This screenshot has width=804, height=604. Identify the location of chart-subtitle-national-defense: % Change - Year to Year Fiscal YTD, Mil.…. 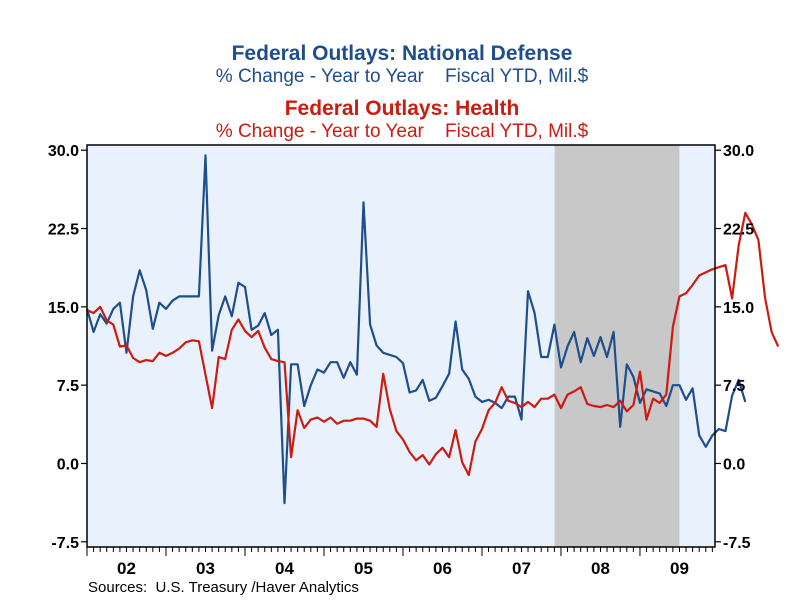
(402, 76).